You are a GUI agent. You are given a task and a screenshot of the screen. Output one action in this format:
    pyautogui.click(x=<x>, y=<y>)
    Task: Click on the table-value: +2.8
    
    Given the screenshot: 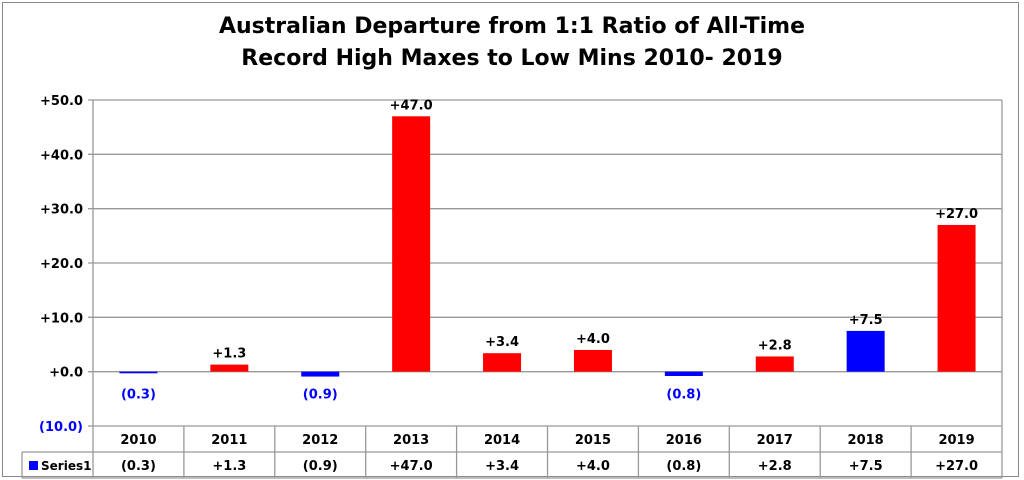 What is the action you would take?
    pyautogui.click(x=775, y=466)
    